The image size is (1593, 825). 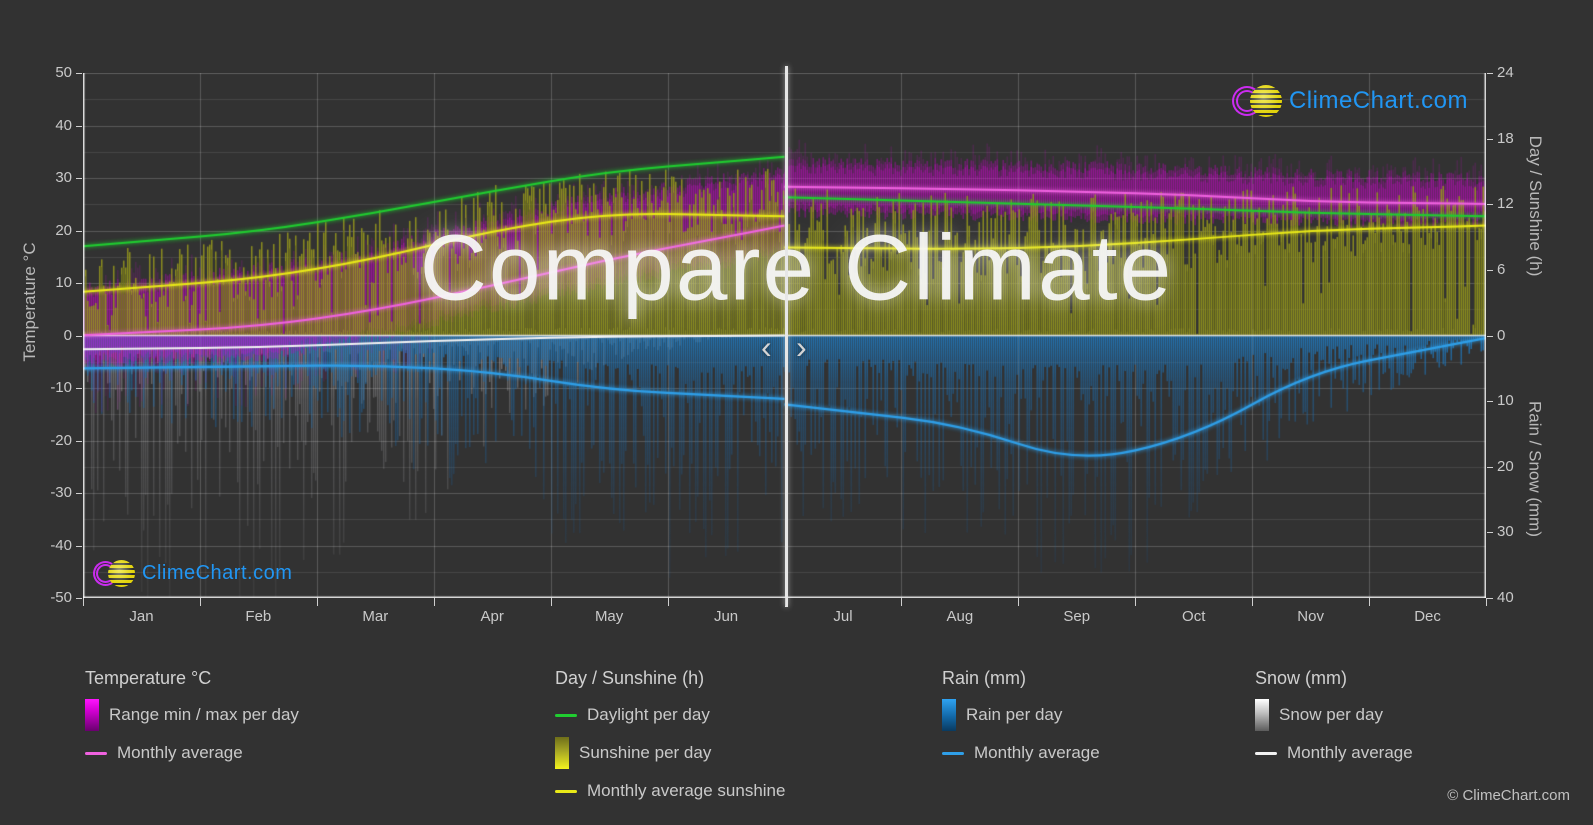 What do you see at coordinates (1378, 100) in the screenshot?
I see `logo-text: ClimeChart.com` at bounding box center [1378, 100].